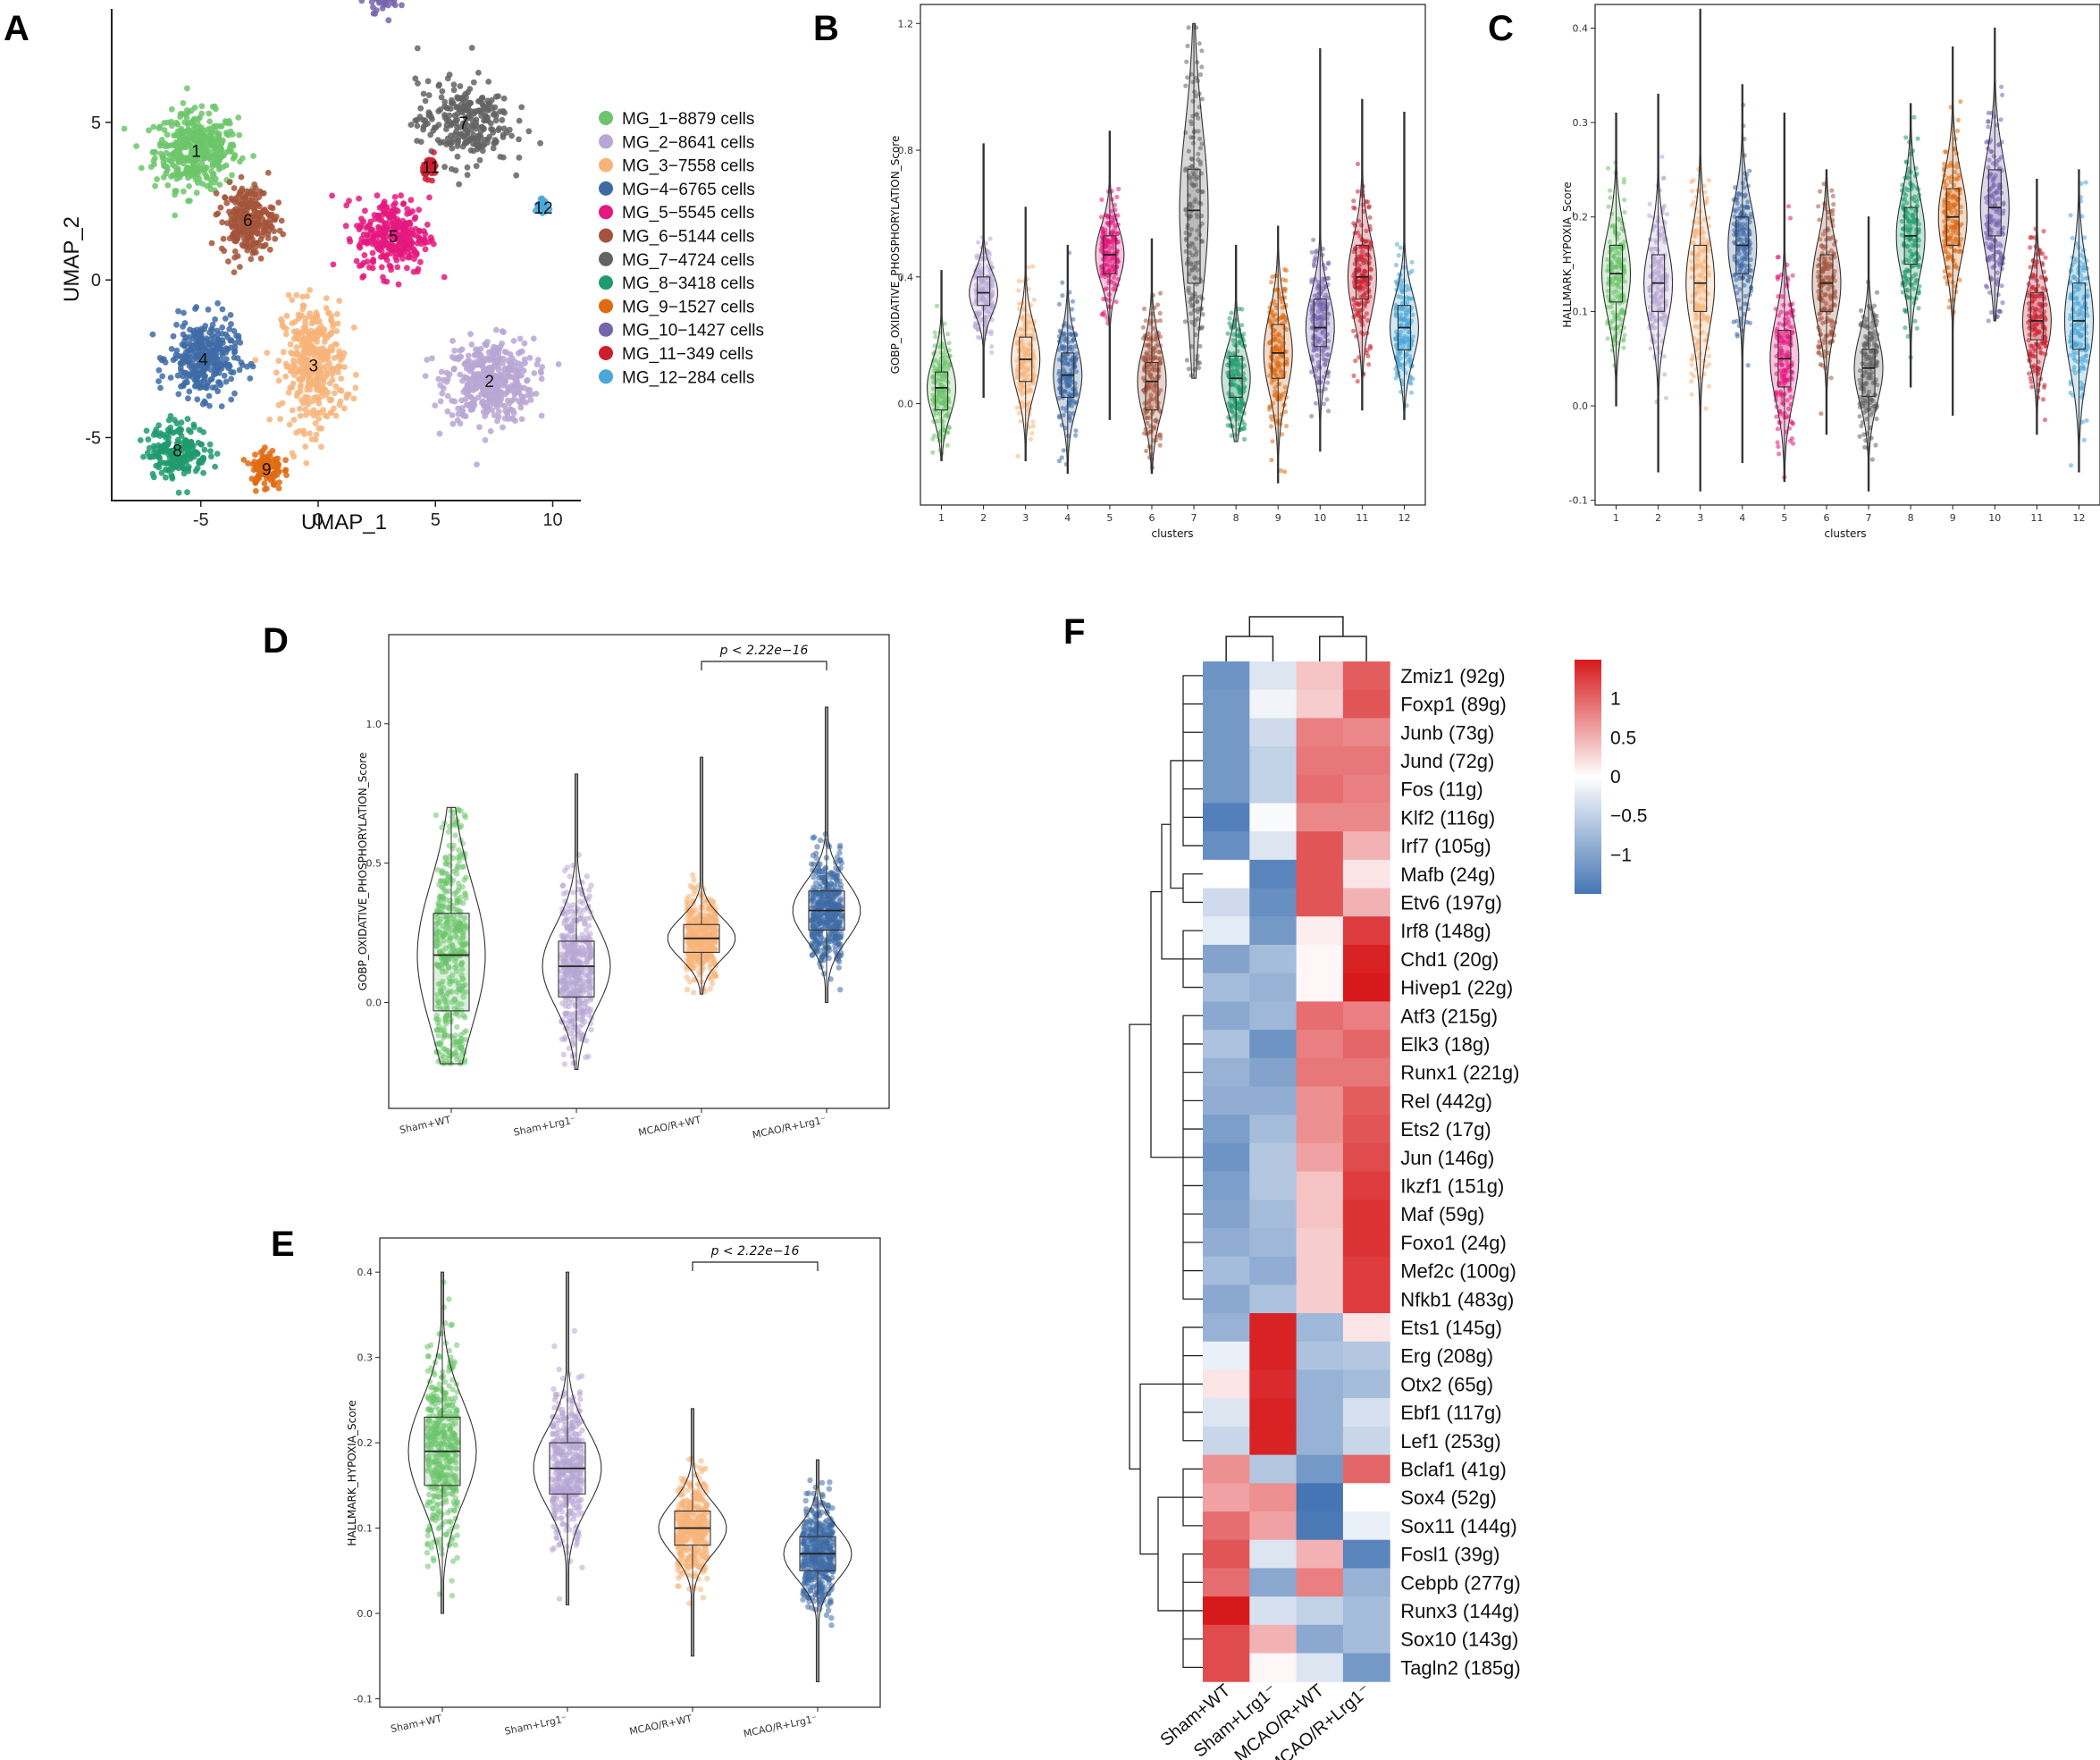 The height and width of the screenshot is (1760, 2100). Describe the element at coordinates (606, 141) in the screenshot. I see `legend-swatch` at that location.